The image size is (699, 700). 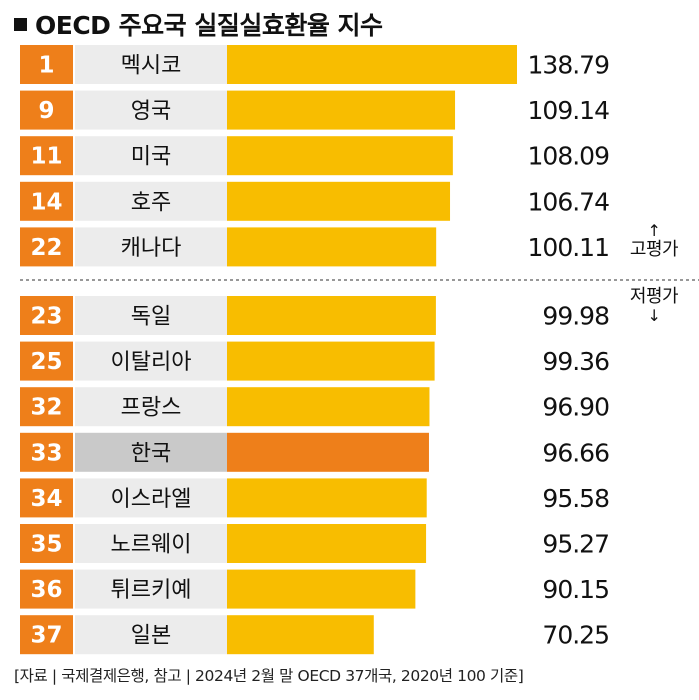 I want to click on rank-label: 1, so click(x=46, y=66).